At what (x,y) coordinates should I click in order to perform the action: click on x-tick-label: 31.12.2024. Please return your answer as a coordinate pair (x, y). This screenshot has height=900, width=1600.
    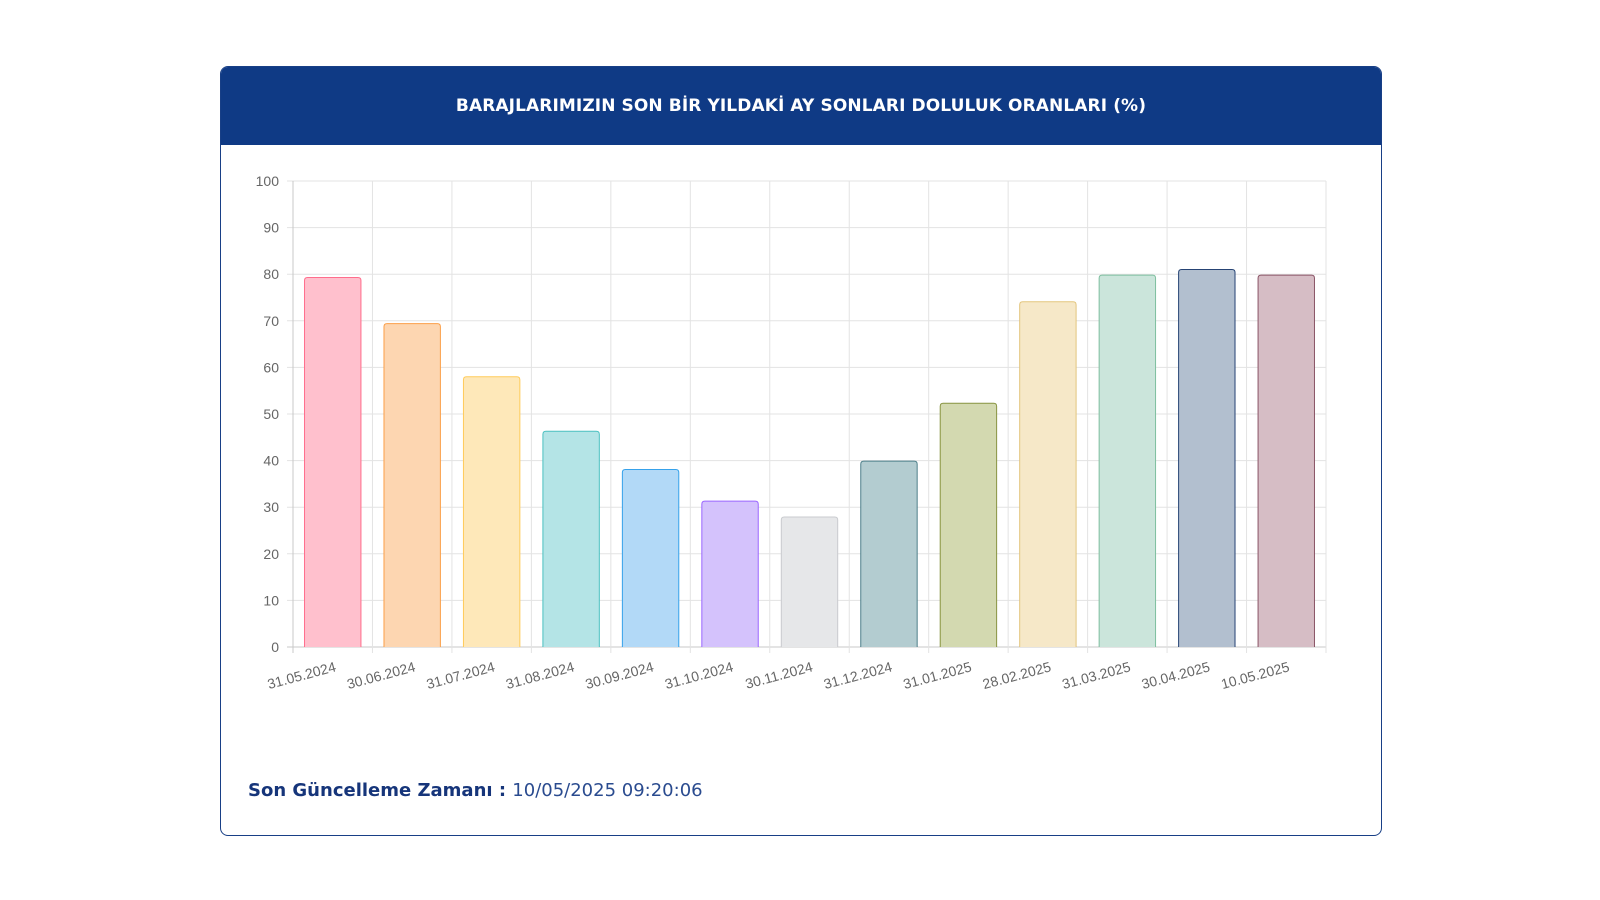
    Looking at the image, I should click on (858, 675).